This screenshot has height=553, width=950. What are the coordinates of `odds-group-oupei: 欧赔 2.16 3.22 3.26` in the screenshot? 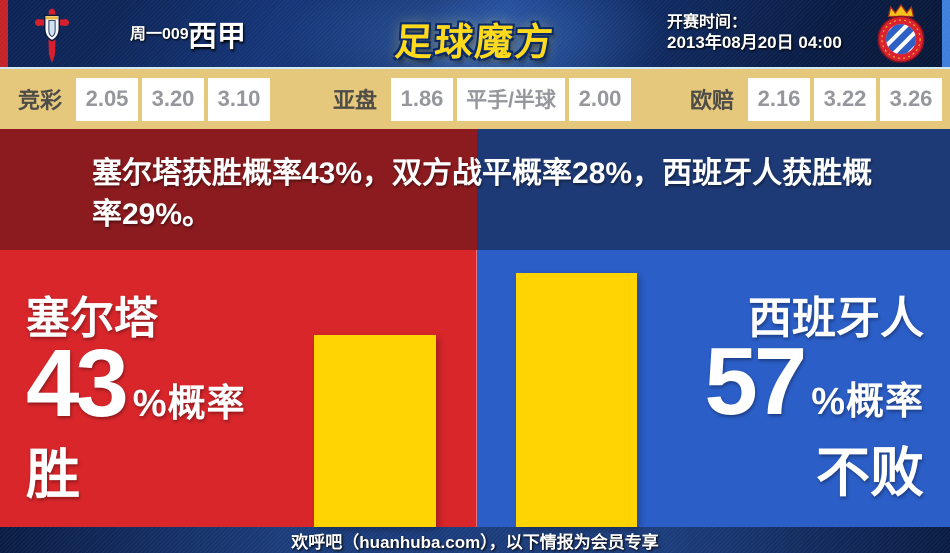 It's located at (816, 99).